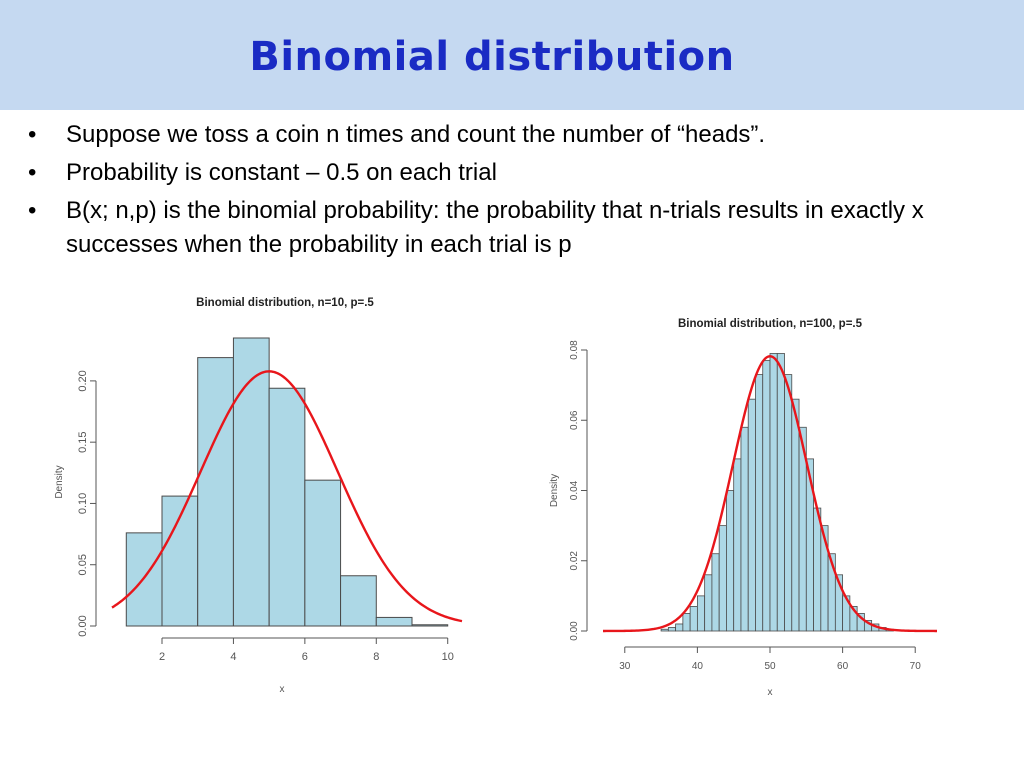 The height and width of the screenshot is (768, 1024). What do you see at coordinates (376, 657) in the screenshot?
I see `x-tick-label: 8` at bounding box center [376, 657].